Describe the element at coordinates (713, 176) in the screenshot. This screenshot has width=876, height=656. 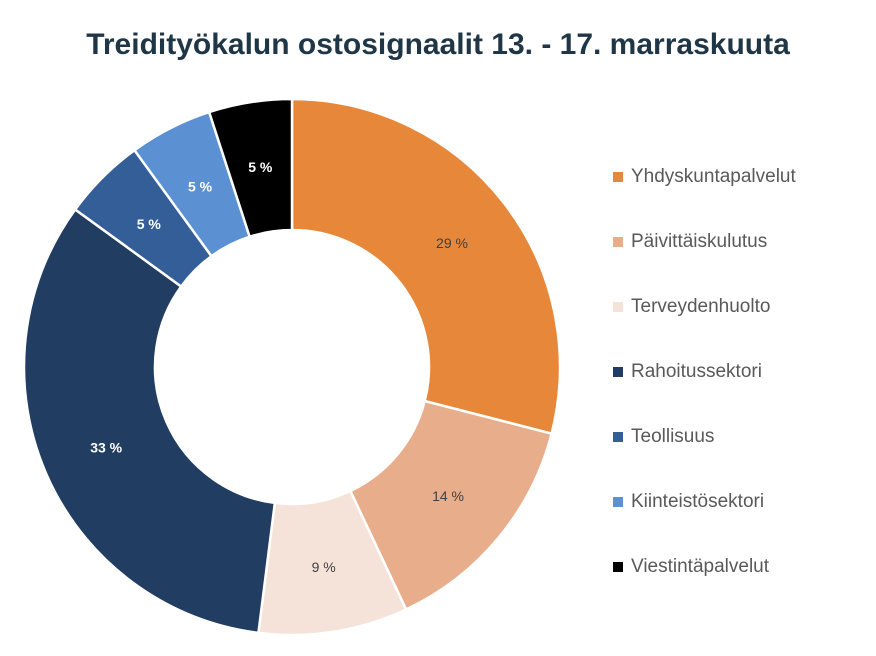
I see `legend-label: Yhdyskuntapalvelut` at that location.